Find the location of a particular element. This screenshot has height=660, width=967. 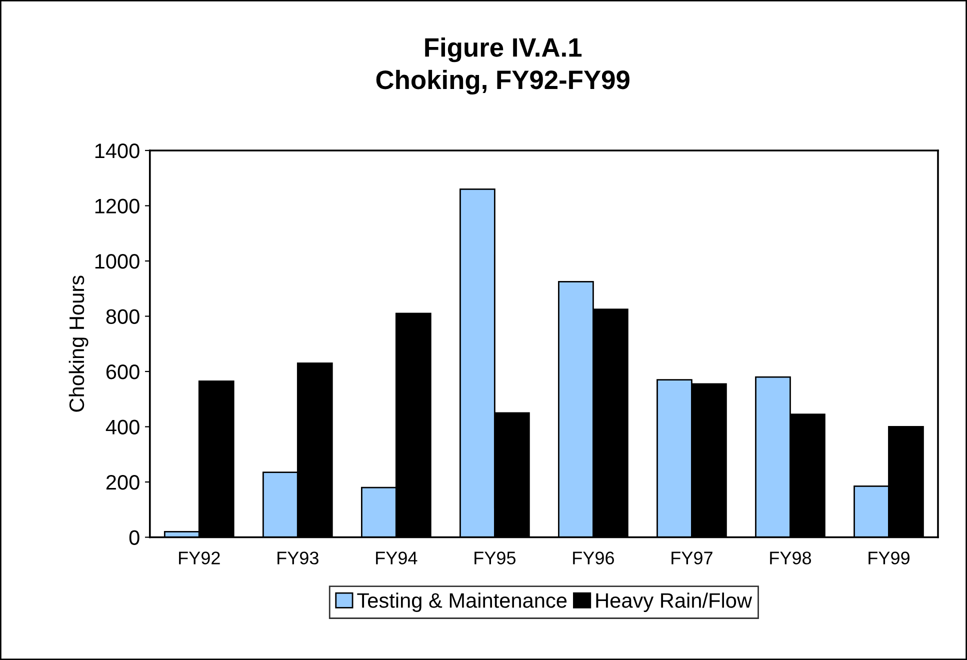

legend-label: Heavy Rain/Flow is located at coordinates (674, 602).